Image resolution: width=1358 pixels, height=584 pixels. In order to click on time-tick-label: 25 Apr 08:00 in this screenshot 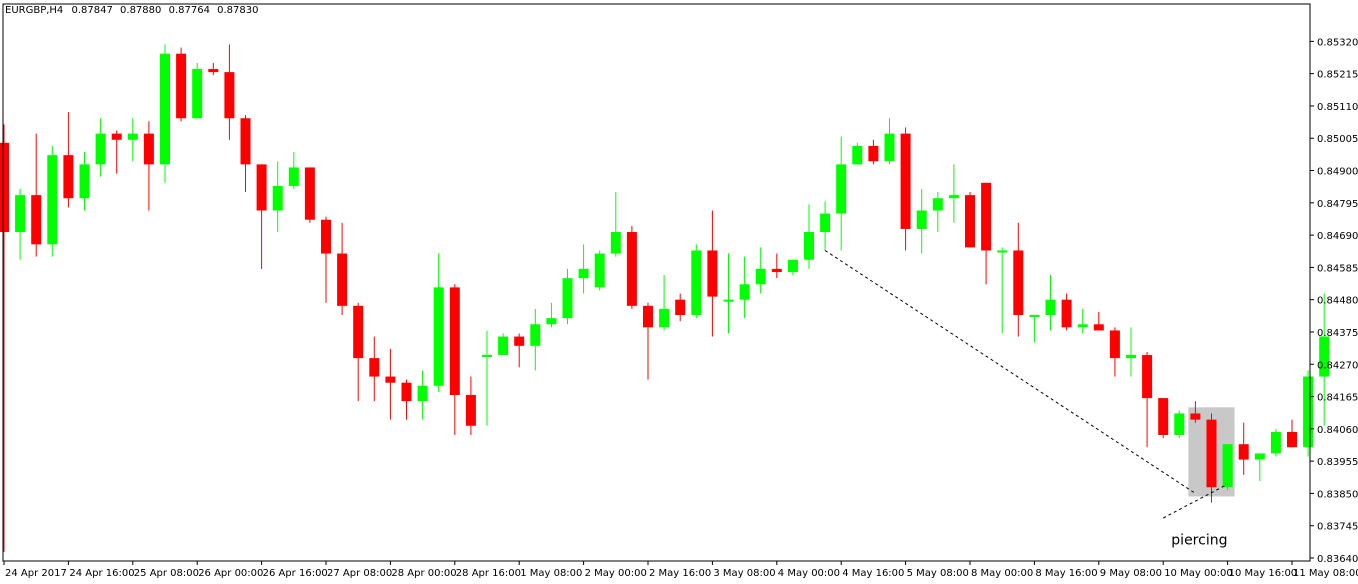, I will do `click(166, 573)`.